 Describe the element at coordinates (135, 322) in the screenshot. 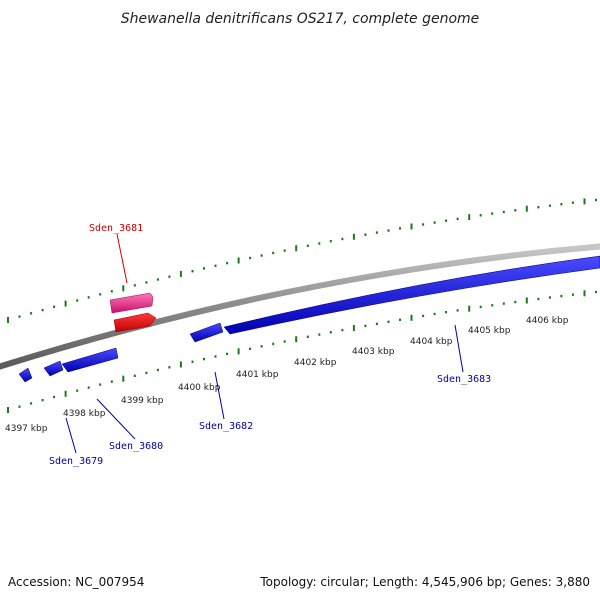

I see `gene-rna-forward` at that location.